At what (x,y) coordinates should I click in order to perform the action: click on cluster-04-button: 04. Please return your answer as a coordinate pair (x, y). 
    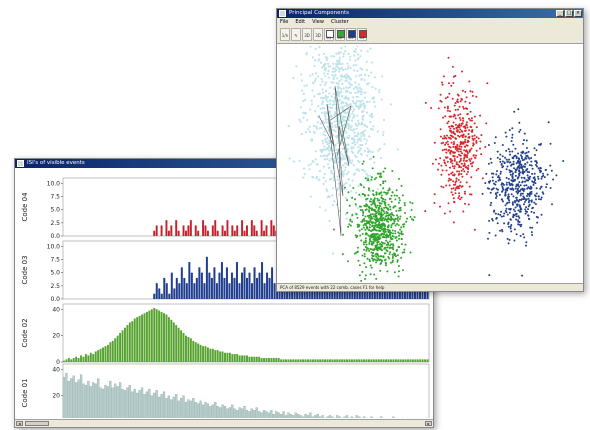
    Looking at the image, I should click on (362, 34).